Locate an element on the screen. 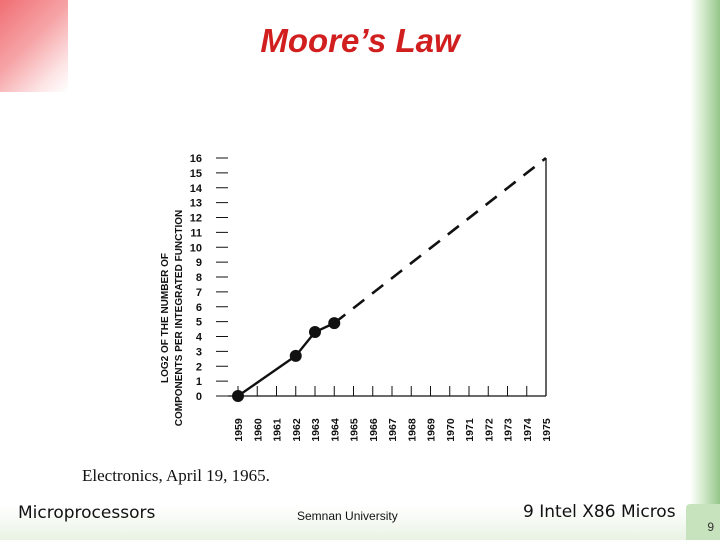 The height and width of the screenshot is (540, 720). x-tick-label: 1967 is located at coordinates (393, 430).